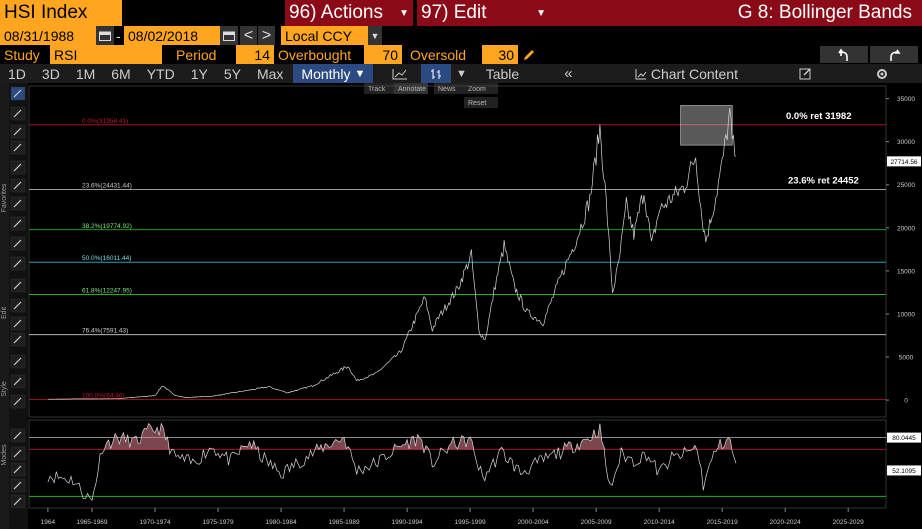 The image size is (922, 529). Describe the element at coordinates (904, 437) in the screenshot. I see `rsi-value-tag` at that location.